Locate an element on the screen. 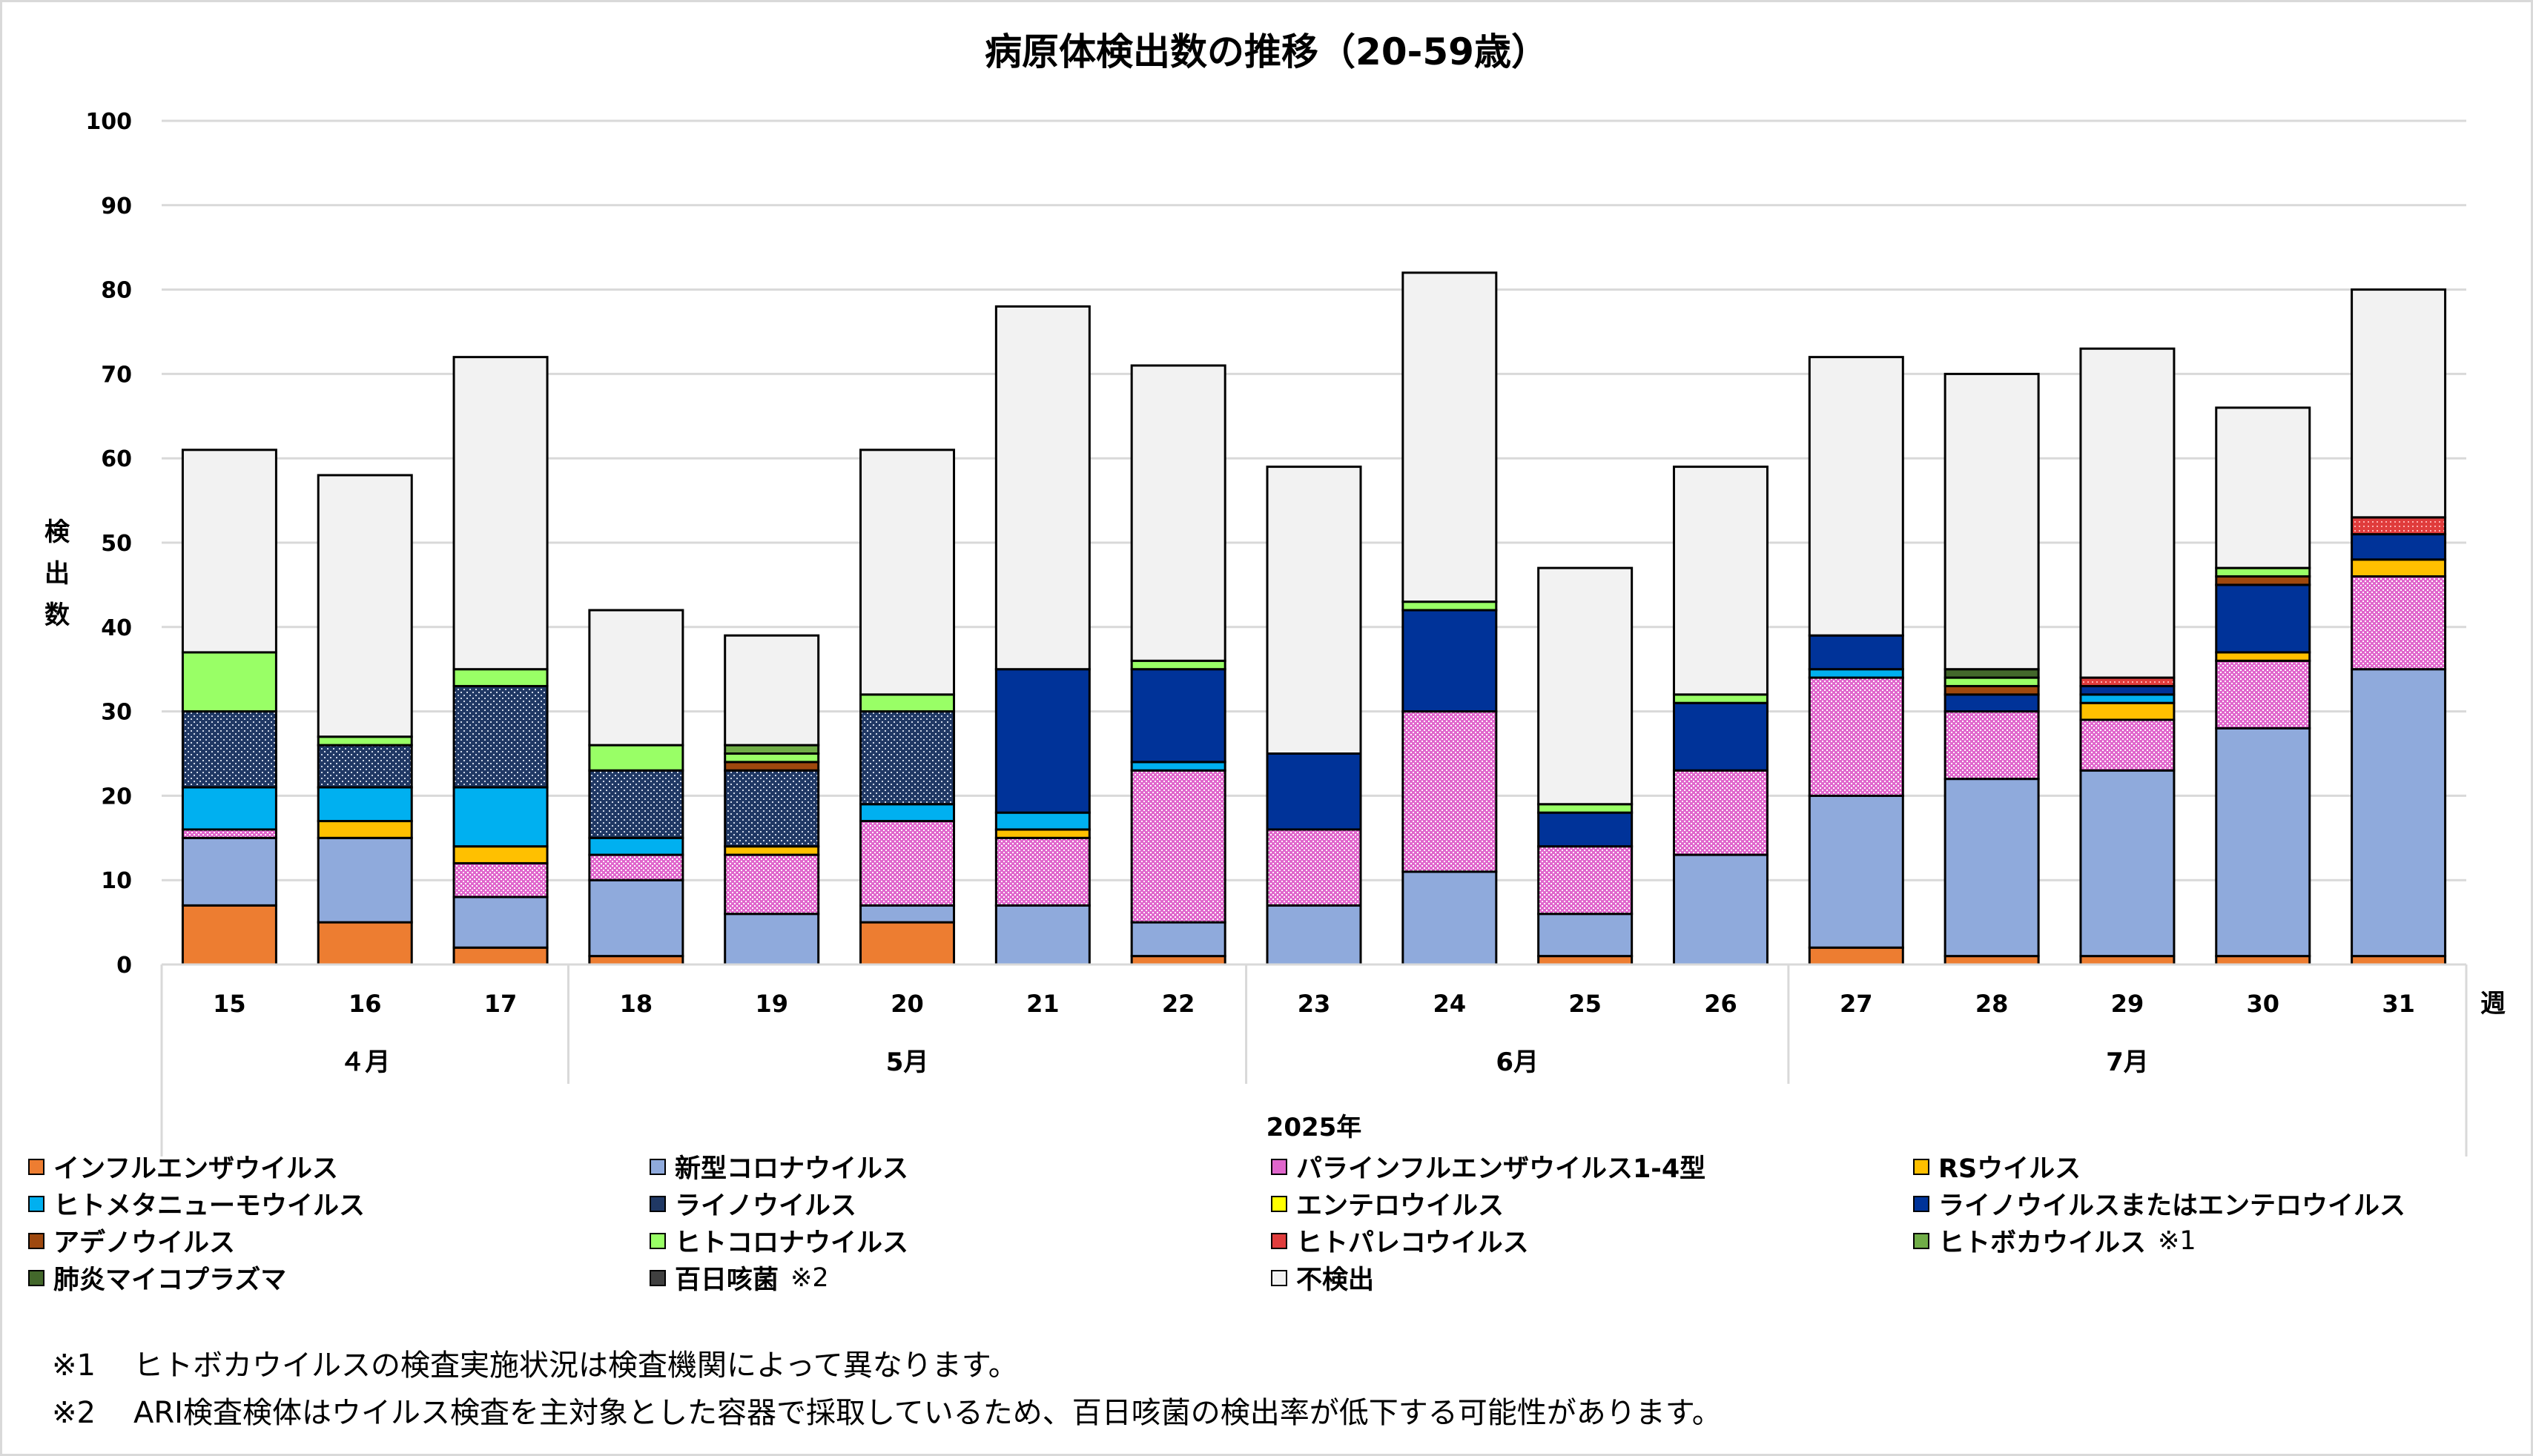 Image resolution: width=2533 pixels, height=1456 pixels. legend-label: アデノウイルス is located at coordinates (144, 1243).